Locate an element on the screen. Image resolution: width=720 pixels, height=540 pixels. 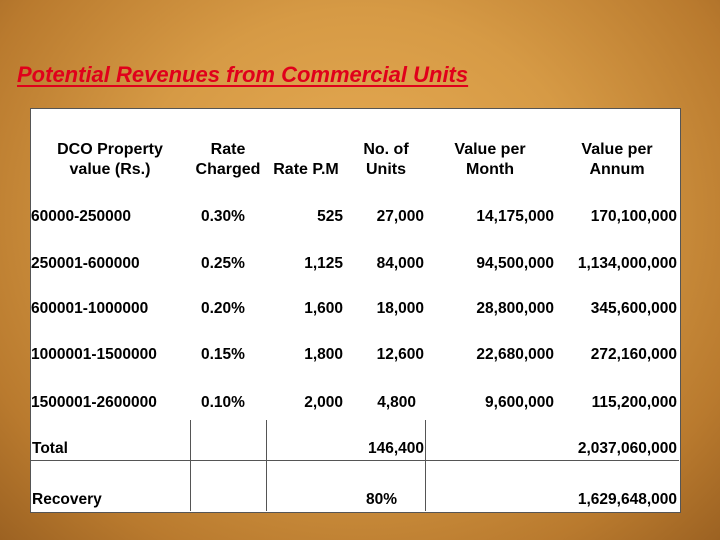
header-annum-text: Value per Annum is located at coordinates (617, 159).